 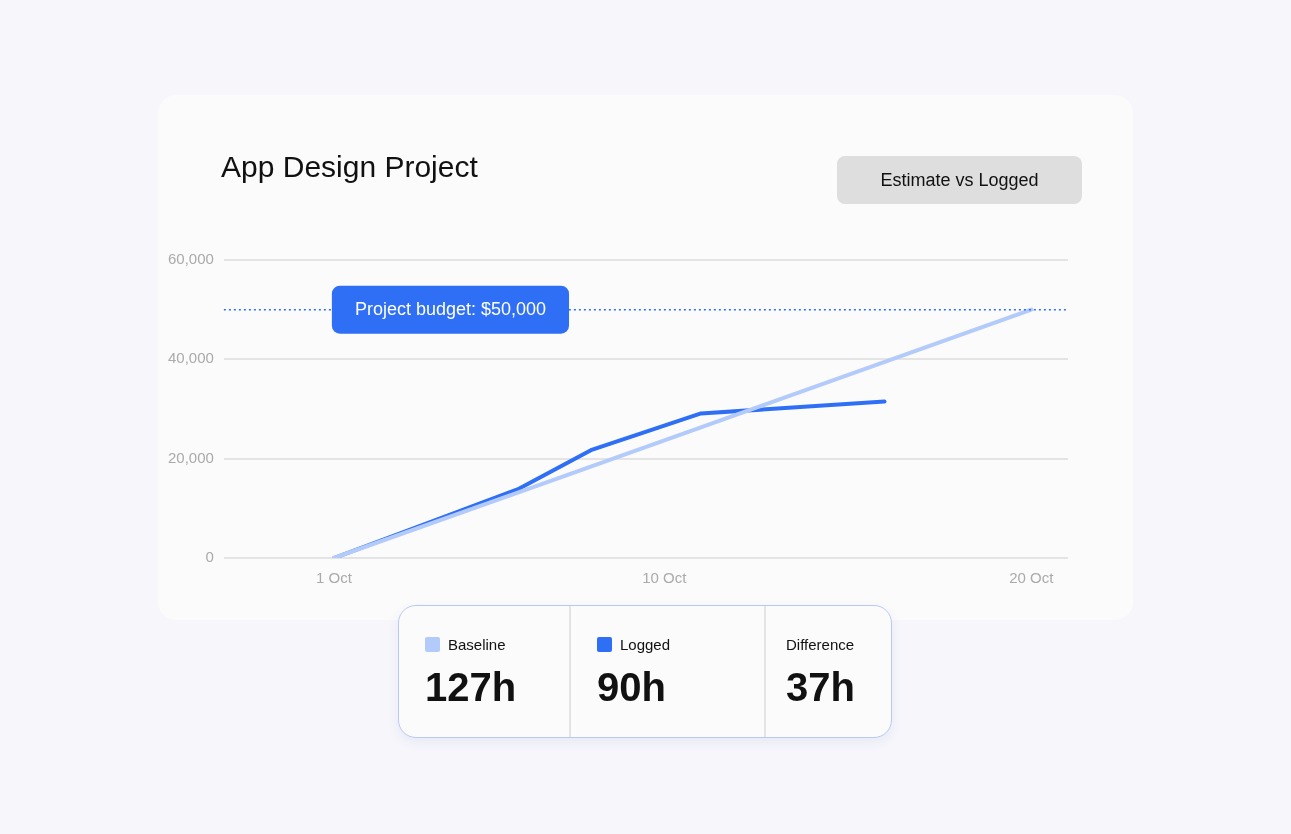 What do you see at coordinates (645, 644) in the screenshot?
I see `legend-label: Logged` at bounding box center [645, 644].